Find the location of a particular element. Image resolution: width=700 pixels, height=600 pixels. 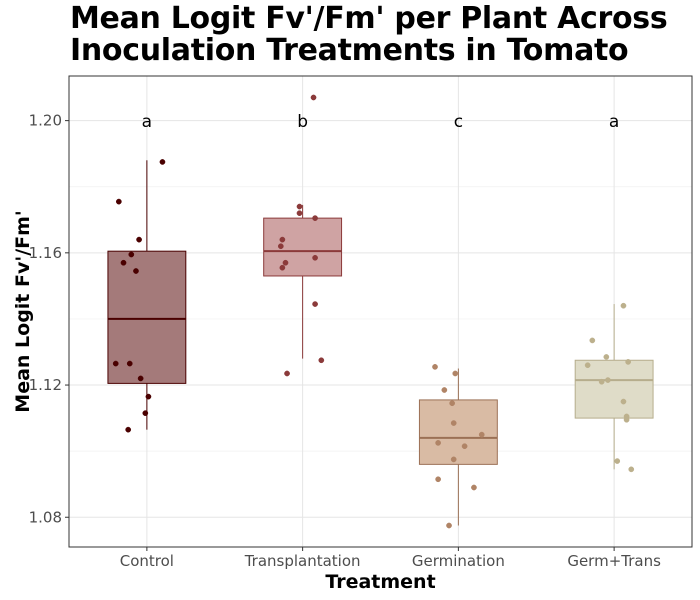

x-tick-label: Control is located at coordinates (147, 561).